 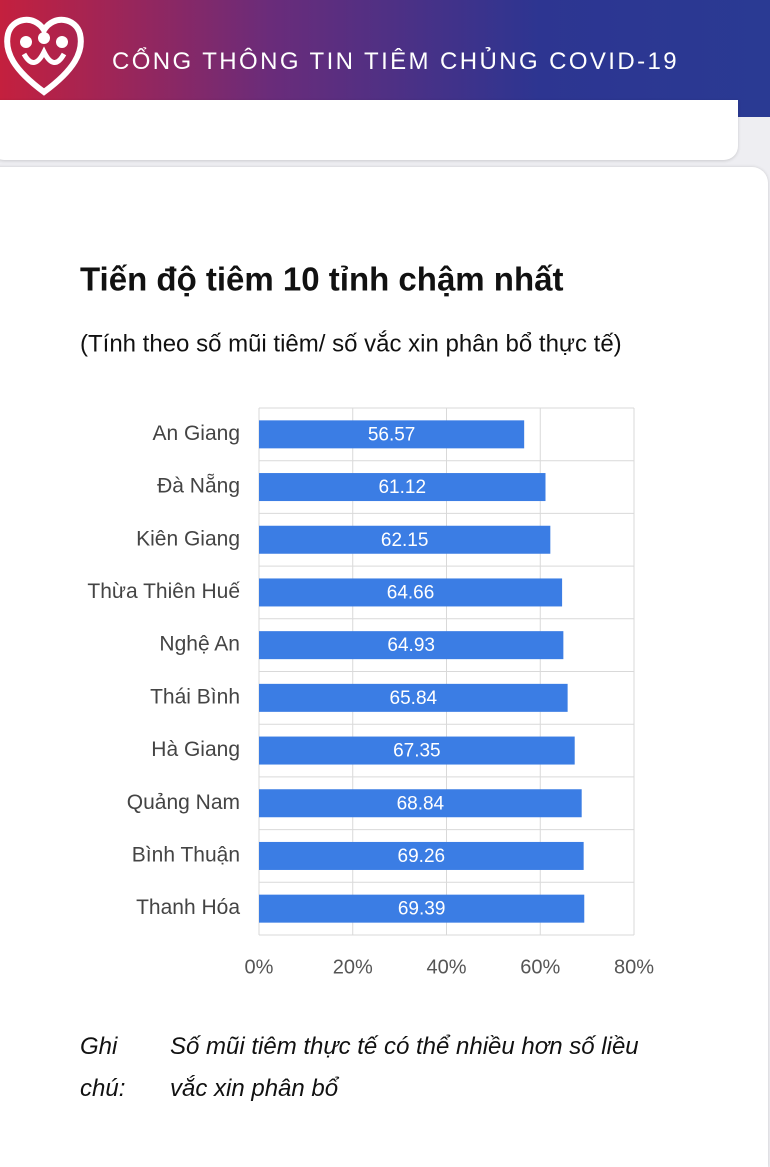 I want to click on chart-title: Tiến độ tiêm 10 tỉnh chậm nhất, so click(x=321, y=279).